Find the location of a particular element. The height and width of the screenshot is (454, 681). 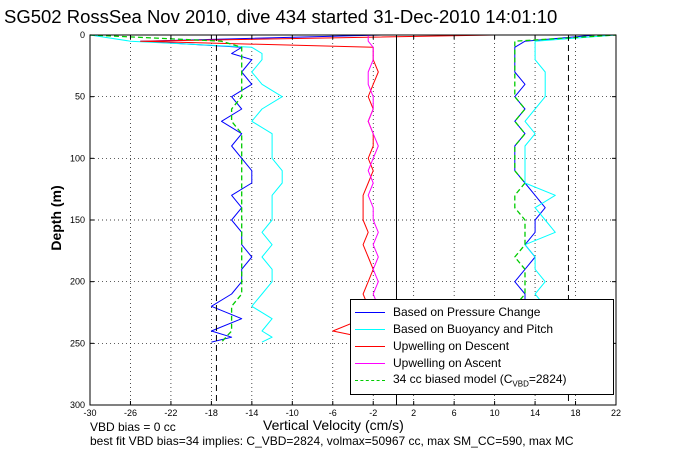

legend-item-model: 34 cc biased model (CVBD=2824) is located at coordinates (461, 380).